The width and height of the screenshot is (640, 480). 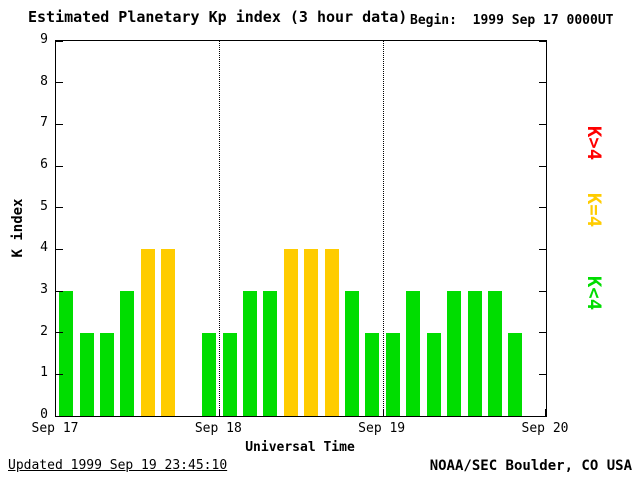 I want to click on x-tick-label: Sep 20, so click(x=545, y=428).